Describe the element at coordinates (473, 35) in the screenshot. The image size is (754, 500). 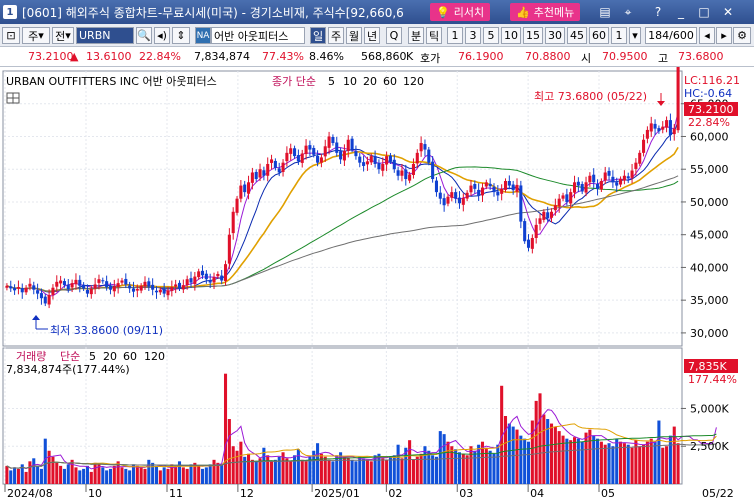
I see `interval-3: 3` at that location.